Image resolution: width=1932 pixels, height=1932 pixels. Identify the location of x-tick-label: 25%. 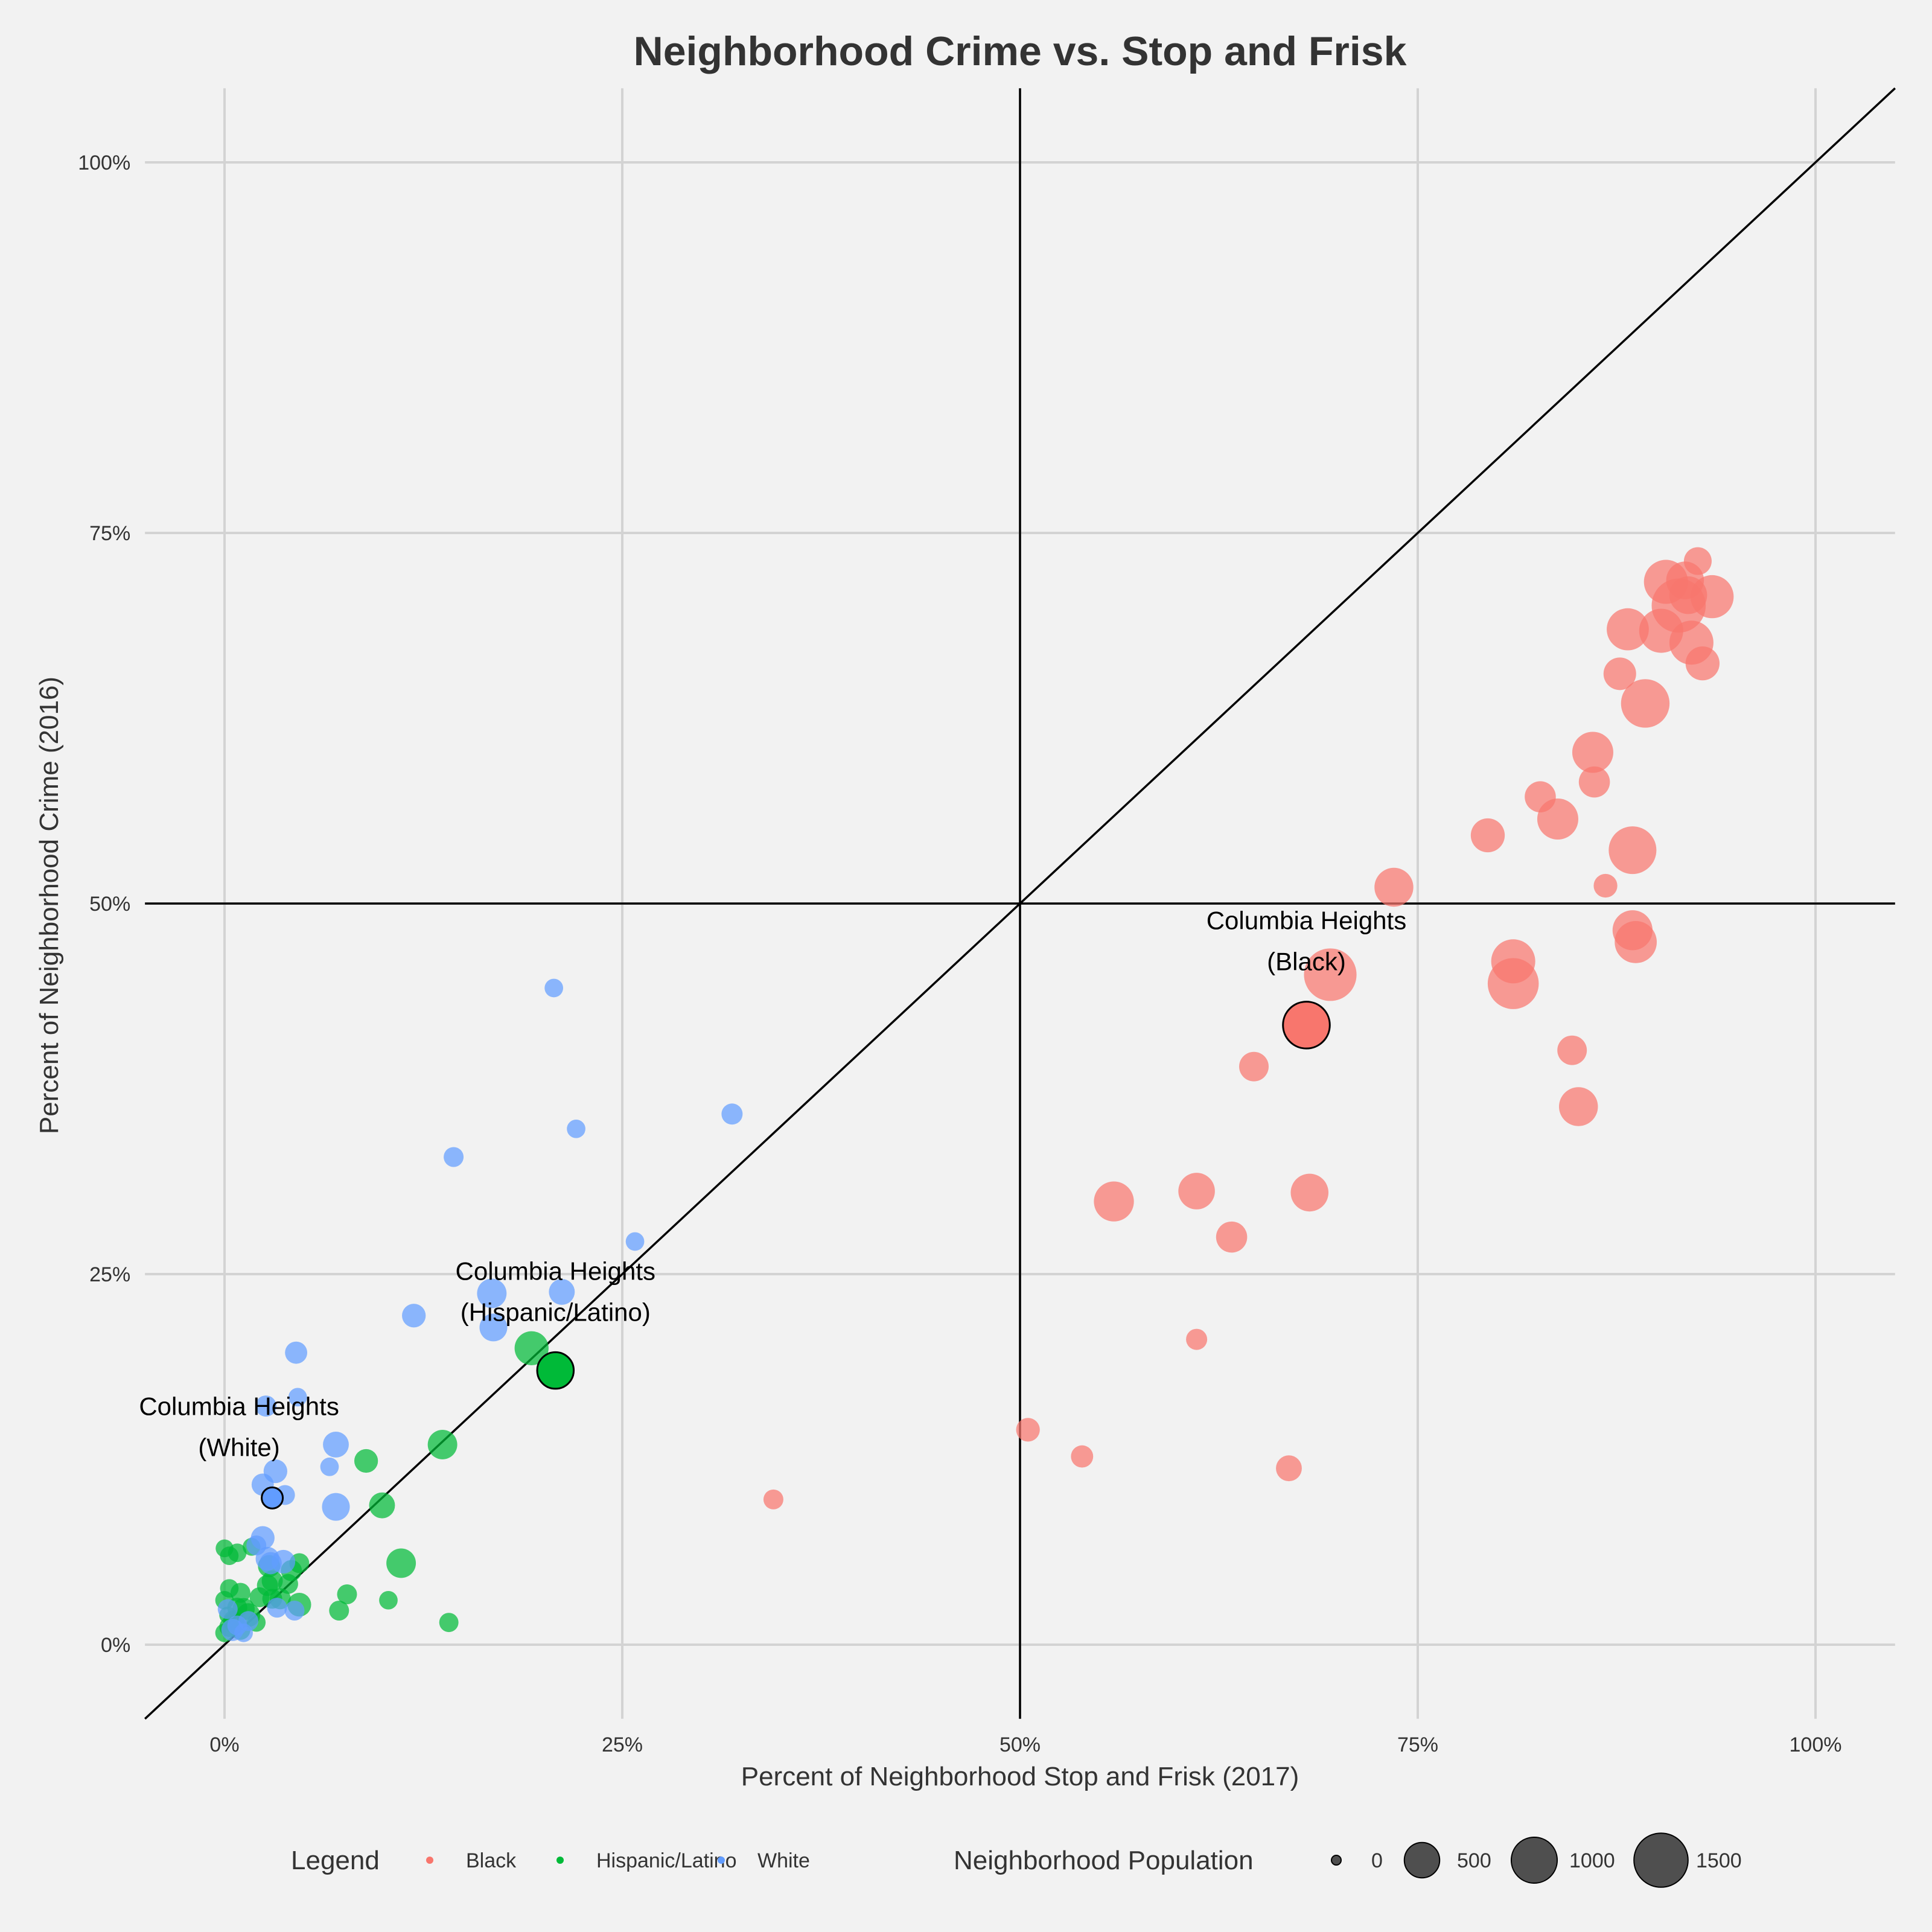
(622, 1744).